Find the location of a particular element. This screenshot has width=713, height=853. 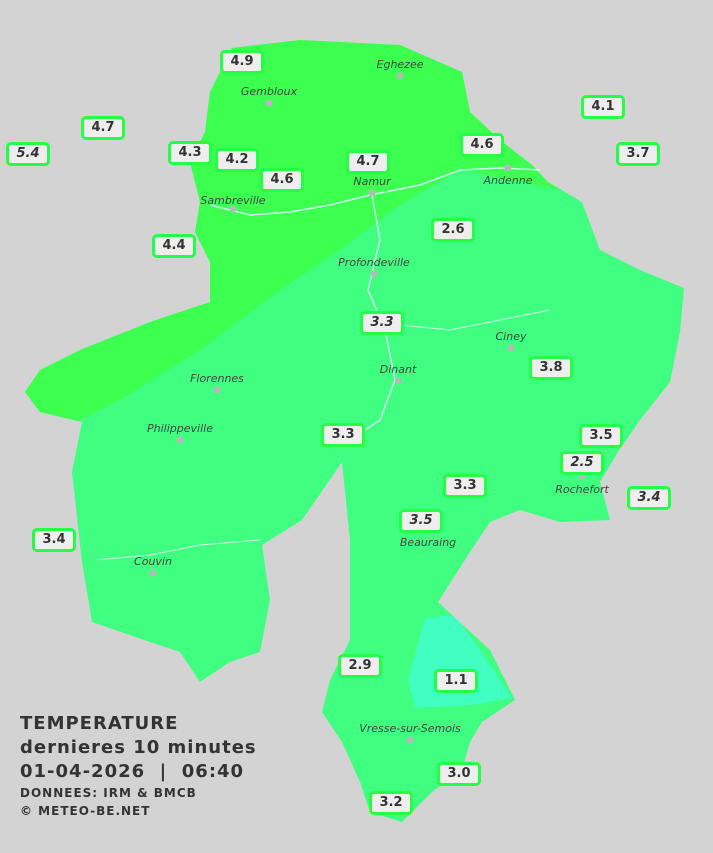

temperature-badge: 4.1 is located at coordinates (603, 107).